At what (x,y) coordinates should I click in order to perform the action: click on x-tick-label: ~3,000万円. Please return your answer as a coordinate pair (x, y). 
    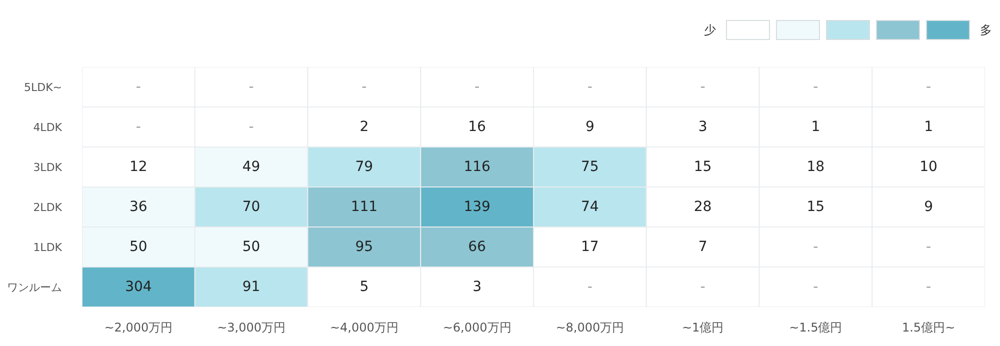
    Looking at the image, I should click on (251, 327).